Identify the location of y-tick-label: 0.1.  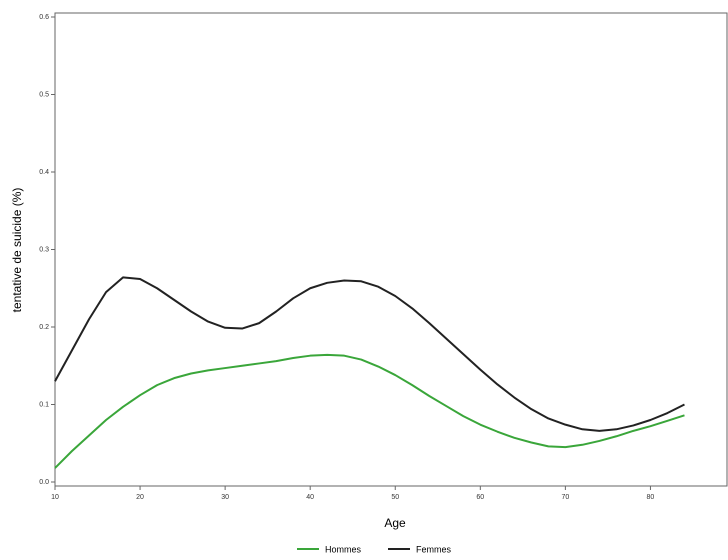
(44, 404).